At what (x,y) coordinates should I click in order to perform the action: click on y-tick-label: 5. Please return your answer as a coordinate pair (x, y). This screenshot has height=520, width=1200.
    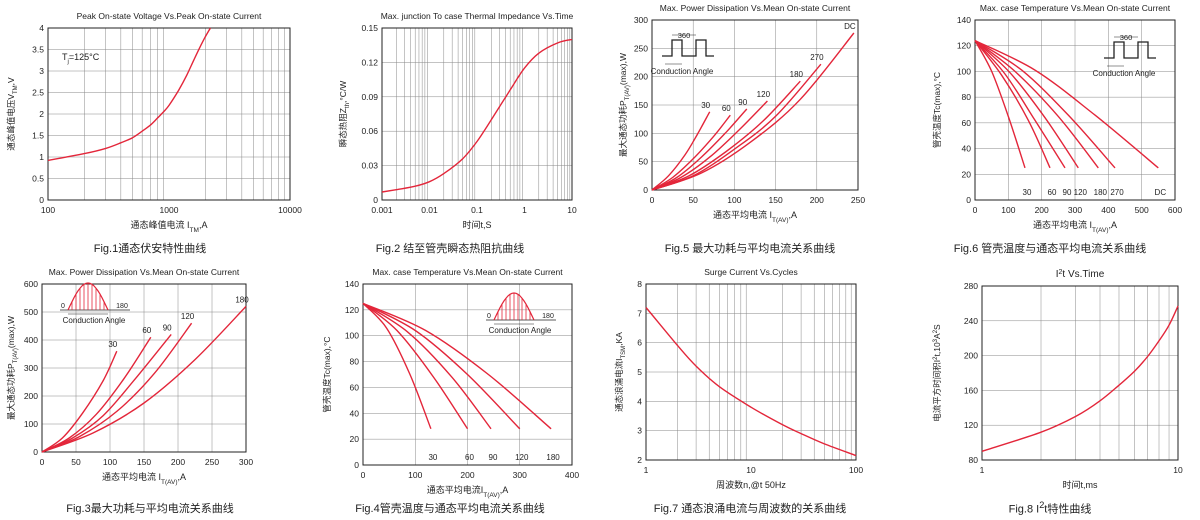
    Looking at the image, I should click on (639, 372).